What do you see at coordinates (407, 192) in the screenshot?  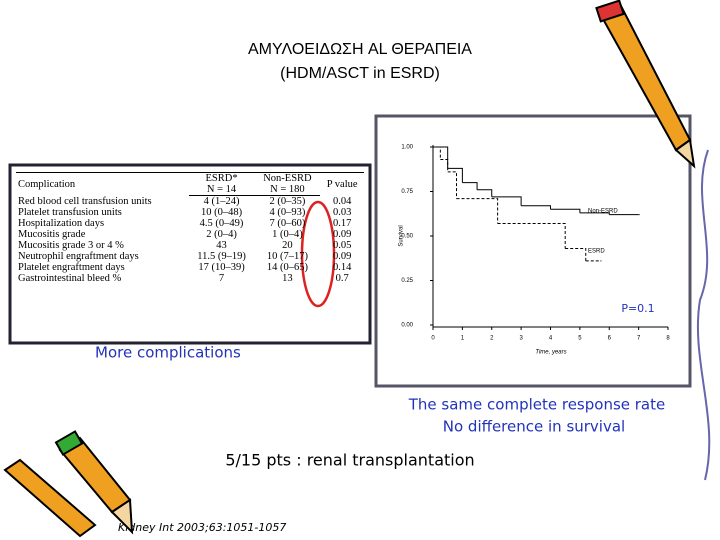 I see `y-tick-label: 0.75` at bounding box center [407, 192].